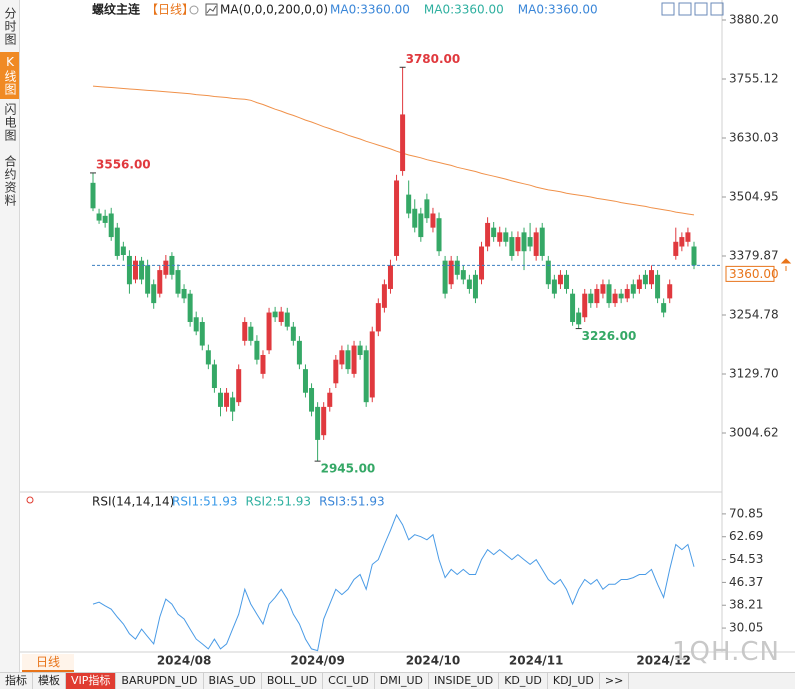 The width and height of the screenshot is (795, 689). What do you see at coordinates (746, 582) in the screenshot?
I see `y-tick-label: 46.37` at bounding box center [746, 582].